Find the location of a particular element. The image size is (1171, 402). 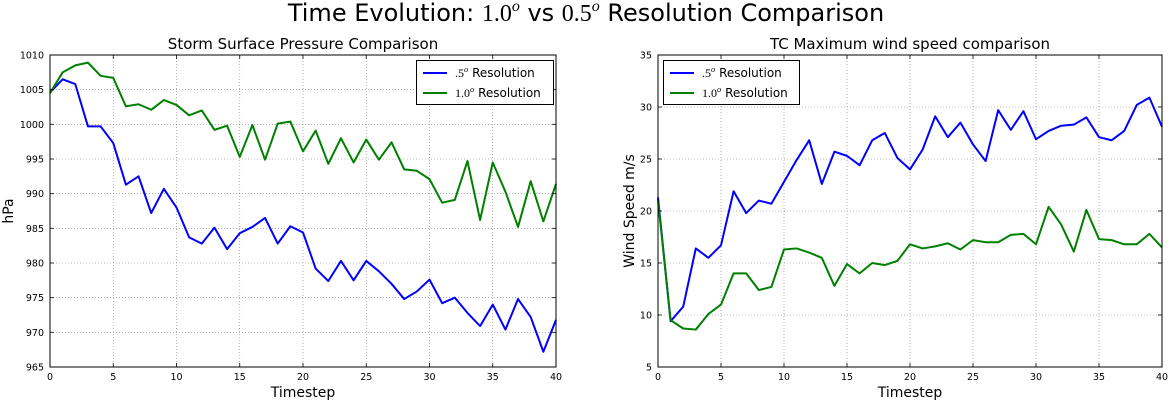

pressure-x-tick-label: 10 is located at coordinates (176, 377).